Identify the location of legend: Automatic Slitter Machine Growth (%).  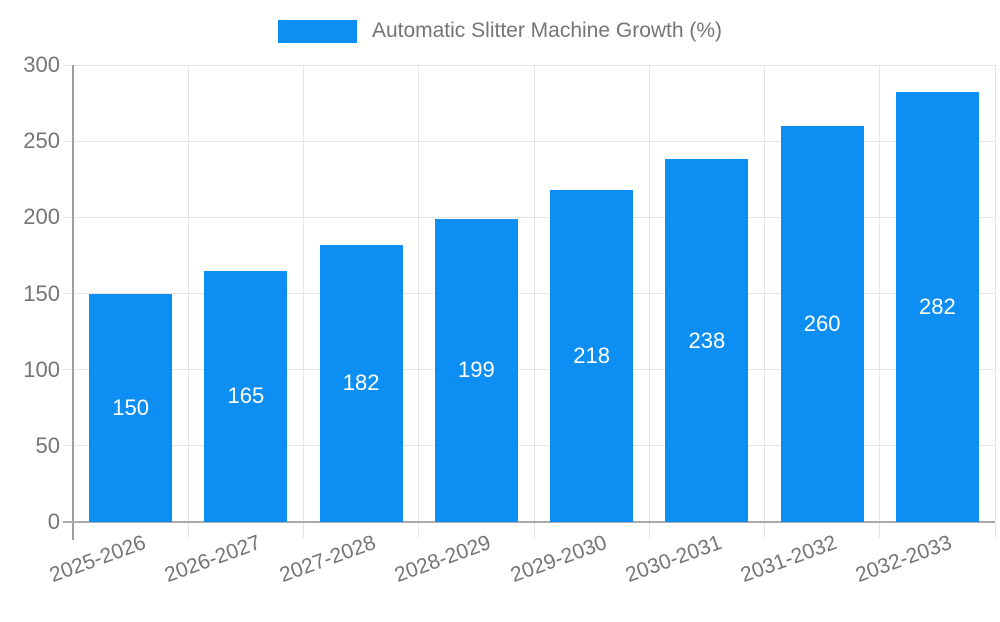
(500, 31).